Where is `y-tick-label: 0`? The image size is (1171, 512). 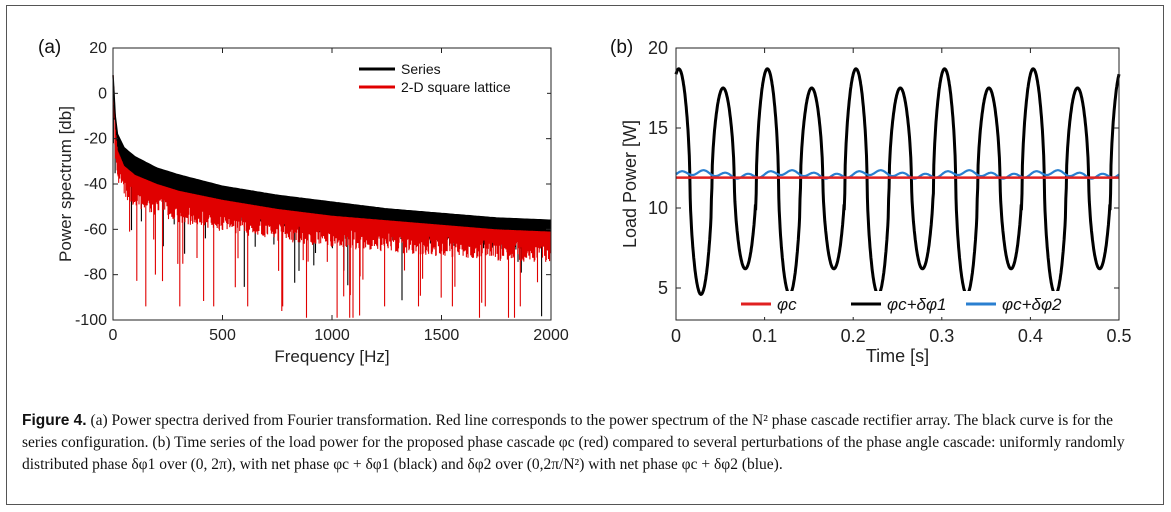 y-tick-label: 0 is located at coordinates (102, 93).